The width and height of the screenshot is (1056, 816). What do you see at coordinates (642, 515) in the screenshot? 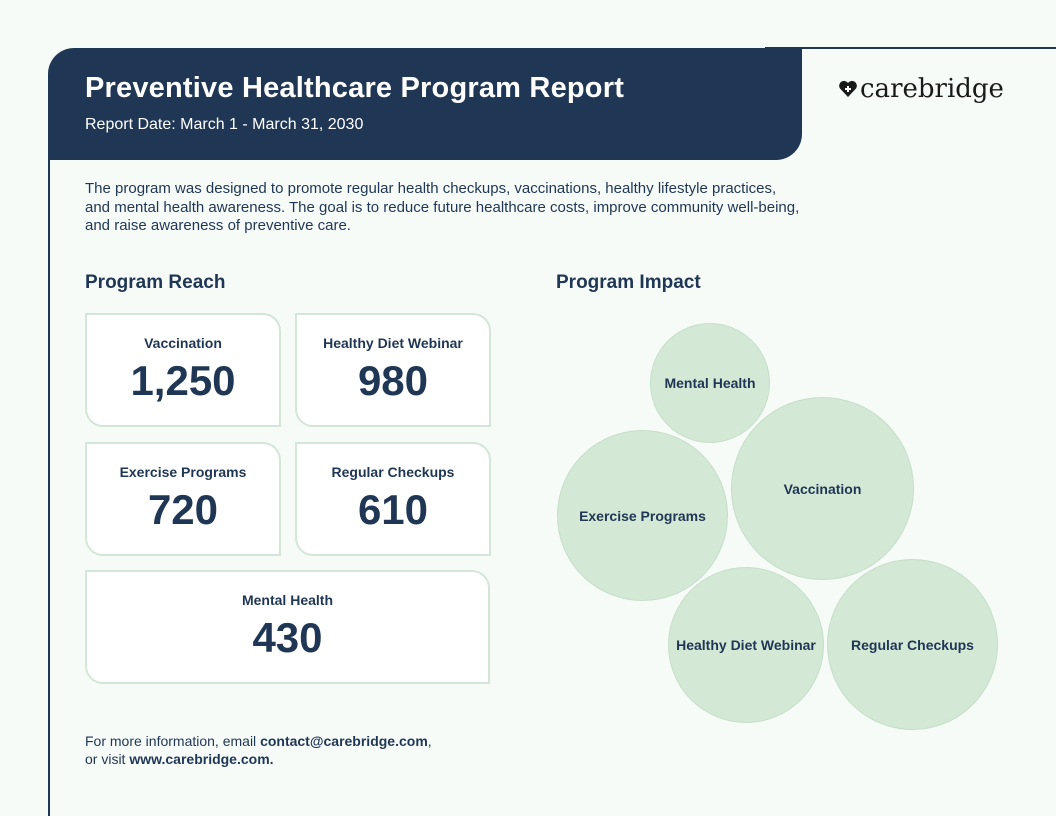
I see `bubble-exercise-programs: Exercise Programs` at bounding box center [642, 515].